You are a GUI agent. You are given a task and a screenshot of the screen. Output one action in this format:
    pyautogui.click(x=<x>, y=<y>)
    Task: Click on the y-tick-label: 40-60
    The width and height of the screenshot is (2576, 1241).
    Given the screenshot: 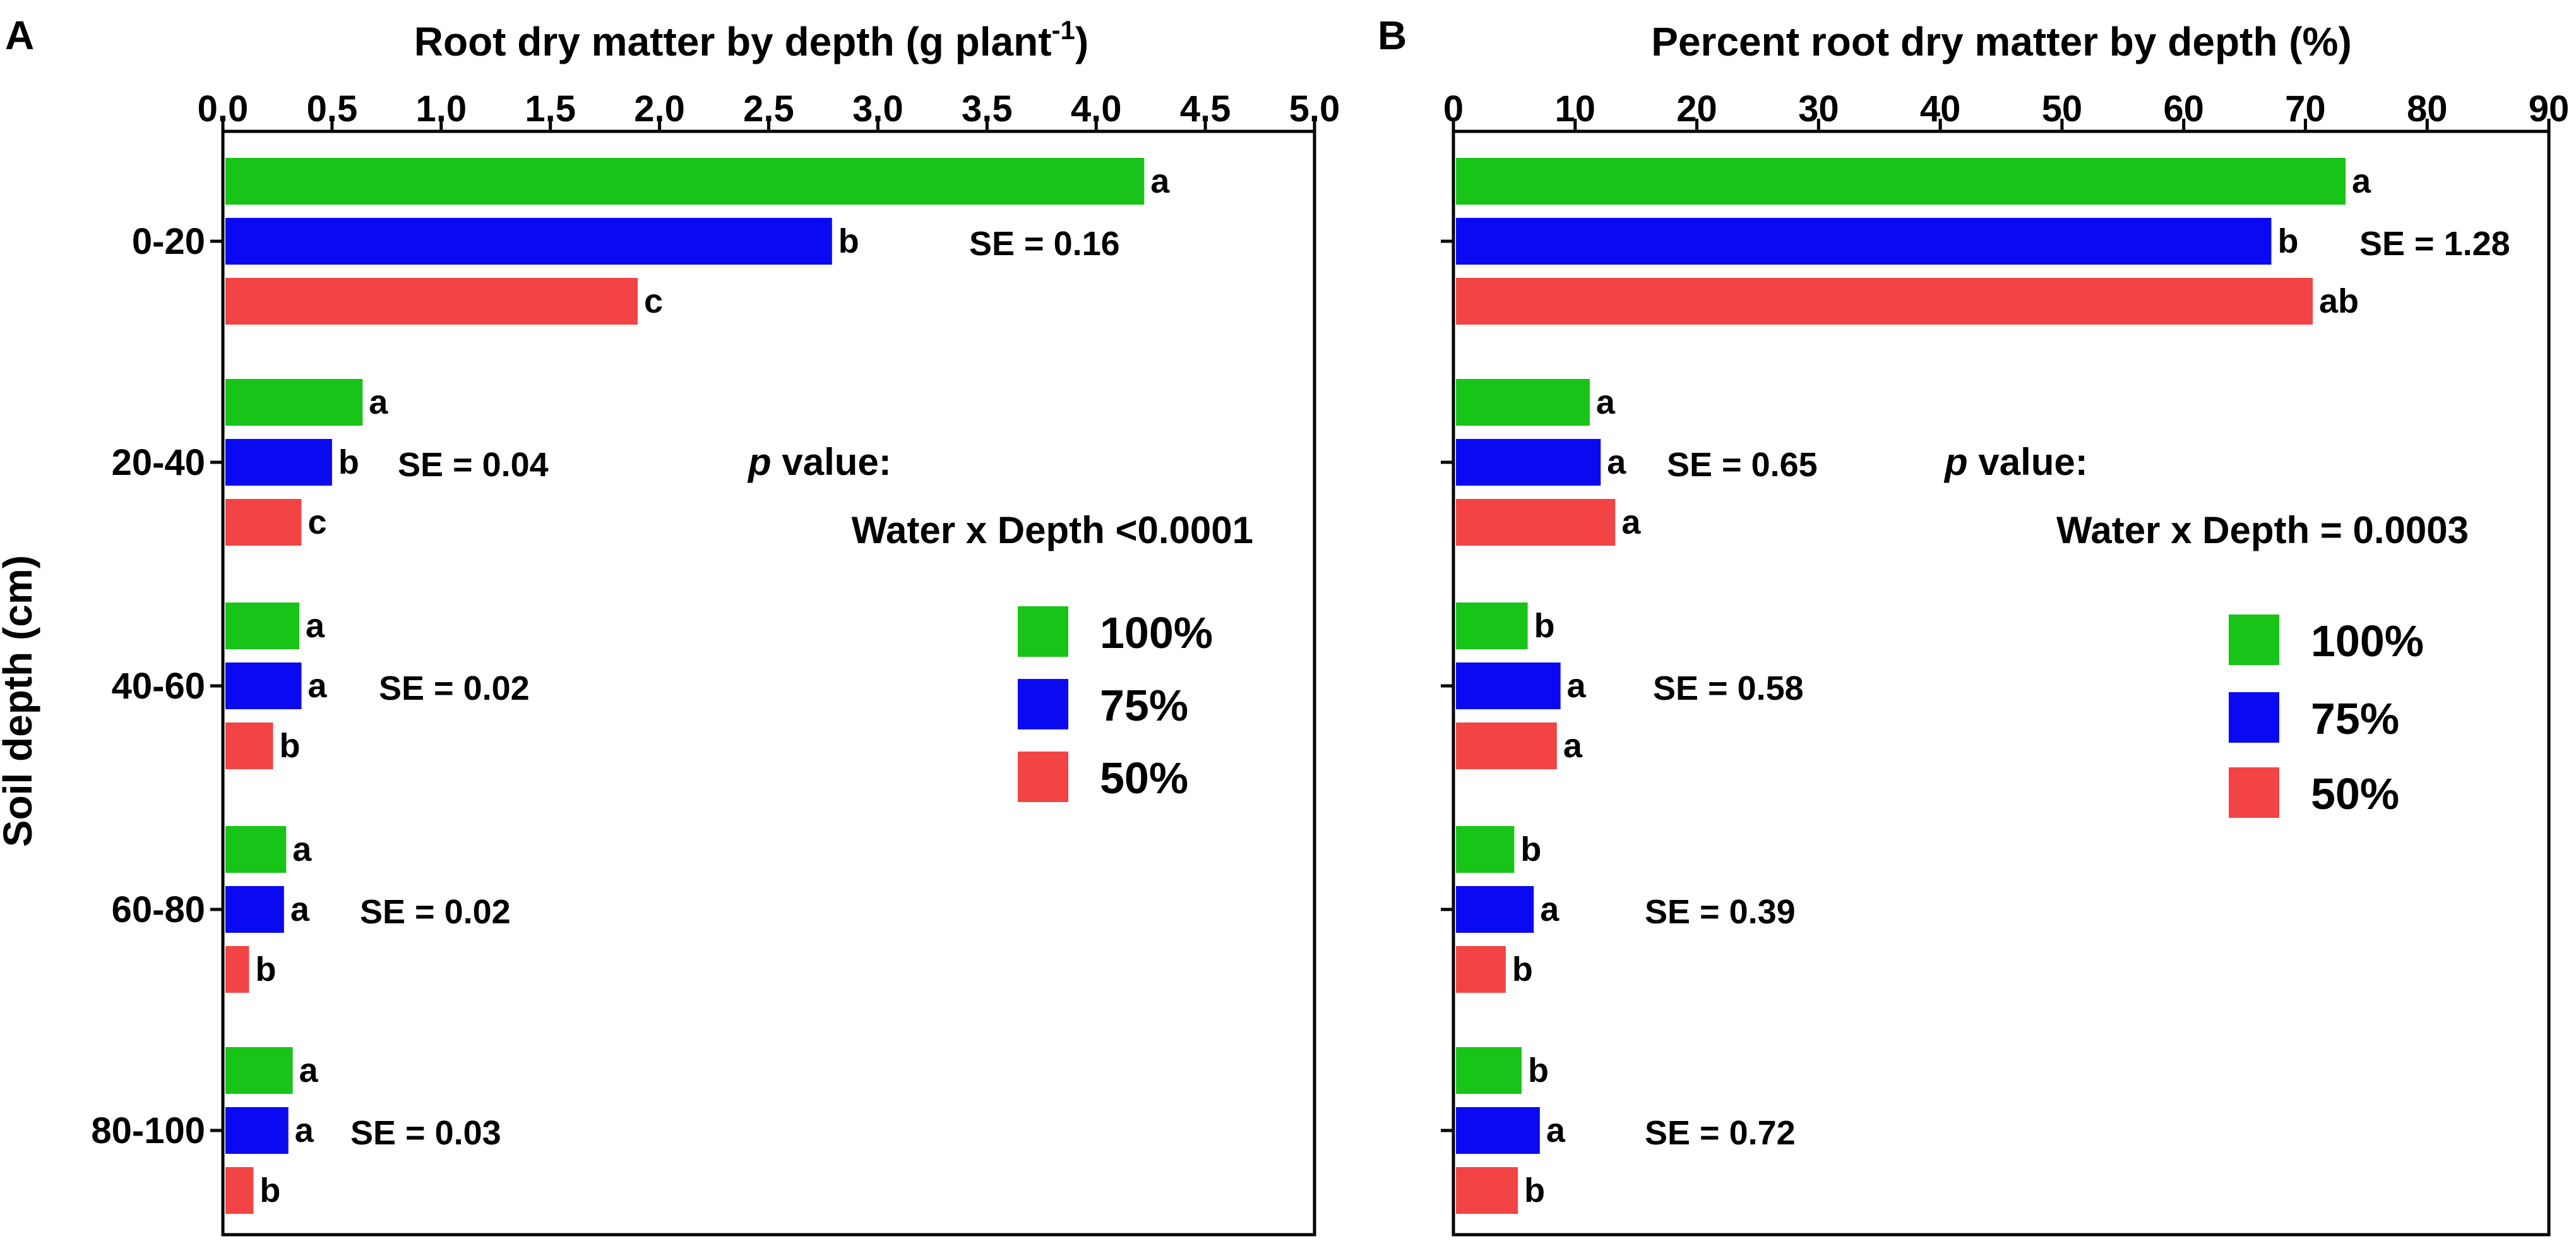 What is the action you would take?
    pyautogui.click(x=158, y=686)
    